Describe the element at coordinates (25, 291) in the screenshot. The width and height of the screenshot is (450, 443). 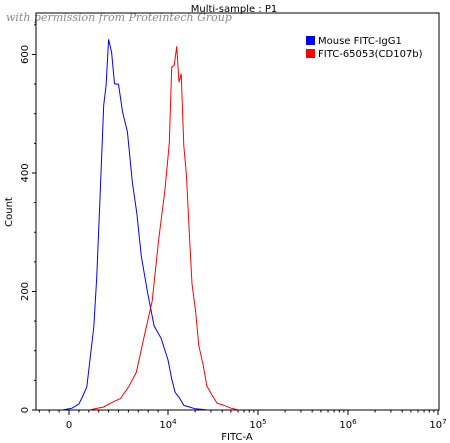
I see `y-tick-label: 200` at that location.